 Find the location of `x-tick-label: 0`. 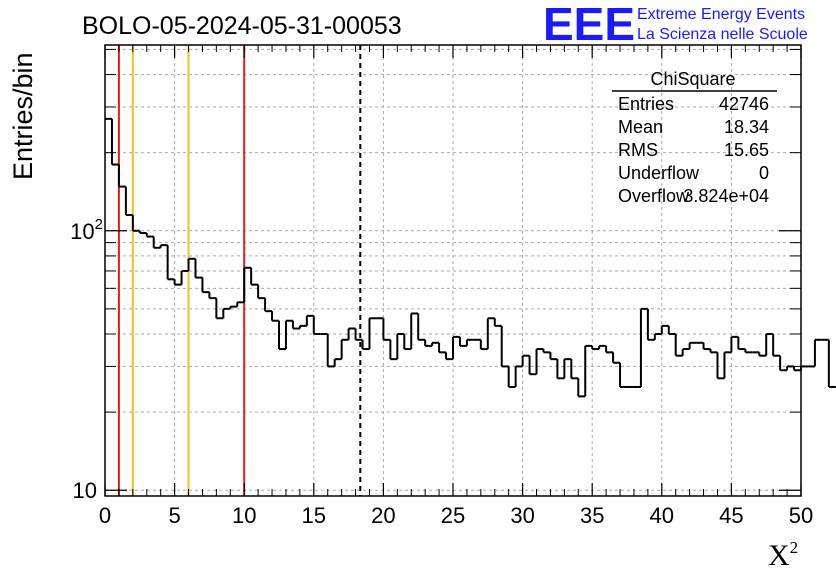

x-tick-label: 0 is located at coordinates (105, 515).